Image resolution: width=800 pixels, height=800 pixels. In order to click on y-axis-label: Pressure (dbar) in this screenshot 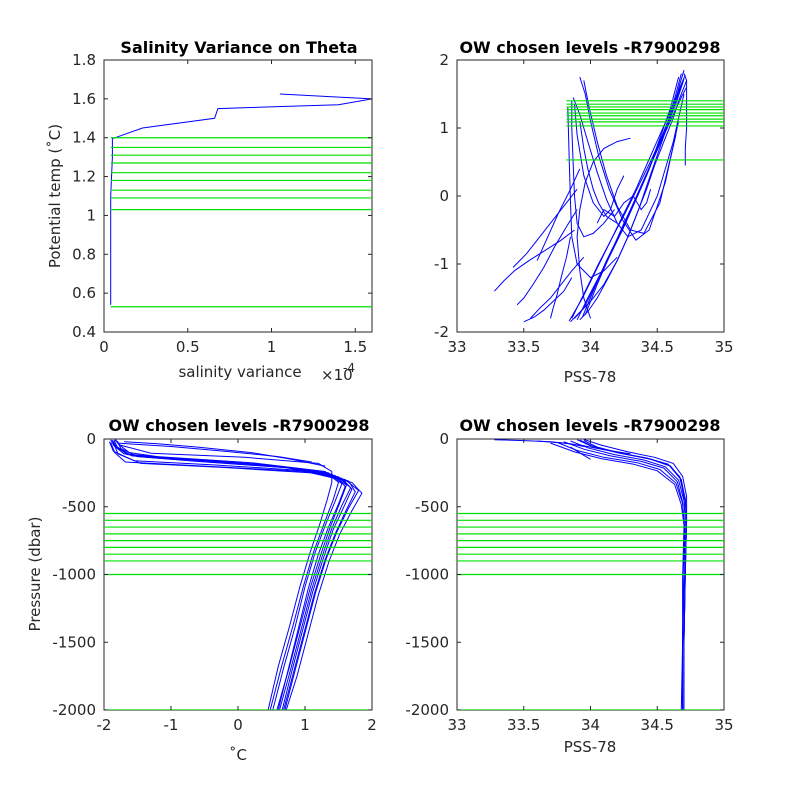, I will do `click(35, 574)`.